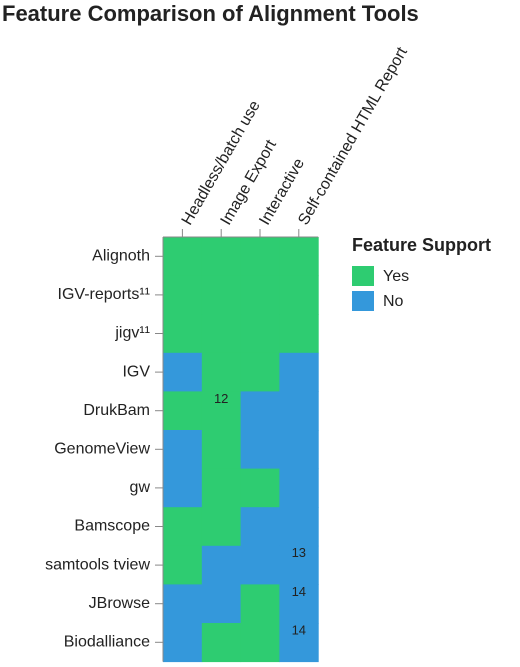  Describe the element at coordinates (393, 301) in the screenshot. I see `legend-label: No` at that location.